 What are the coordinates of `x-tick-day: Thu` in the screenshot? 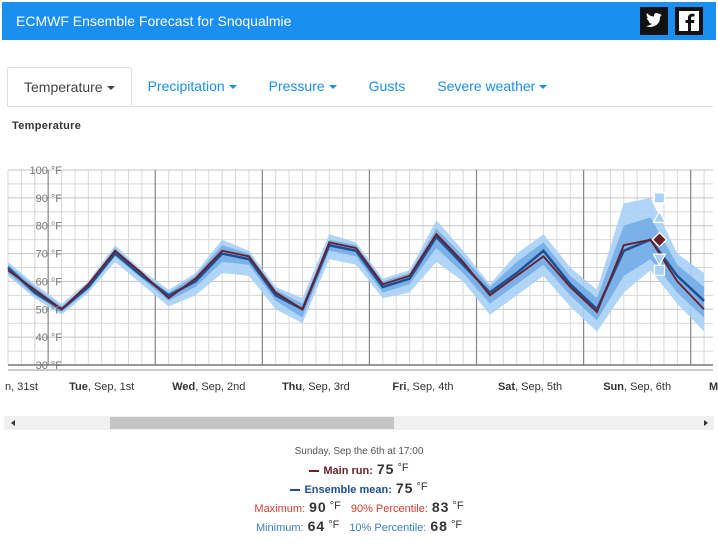 It's located at (292, 387).